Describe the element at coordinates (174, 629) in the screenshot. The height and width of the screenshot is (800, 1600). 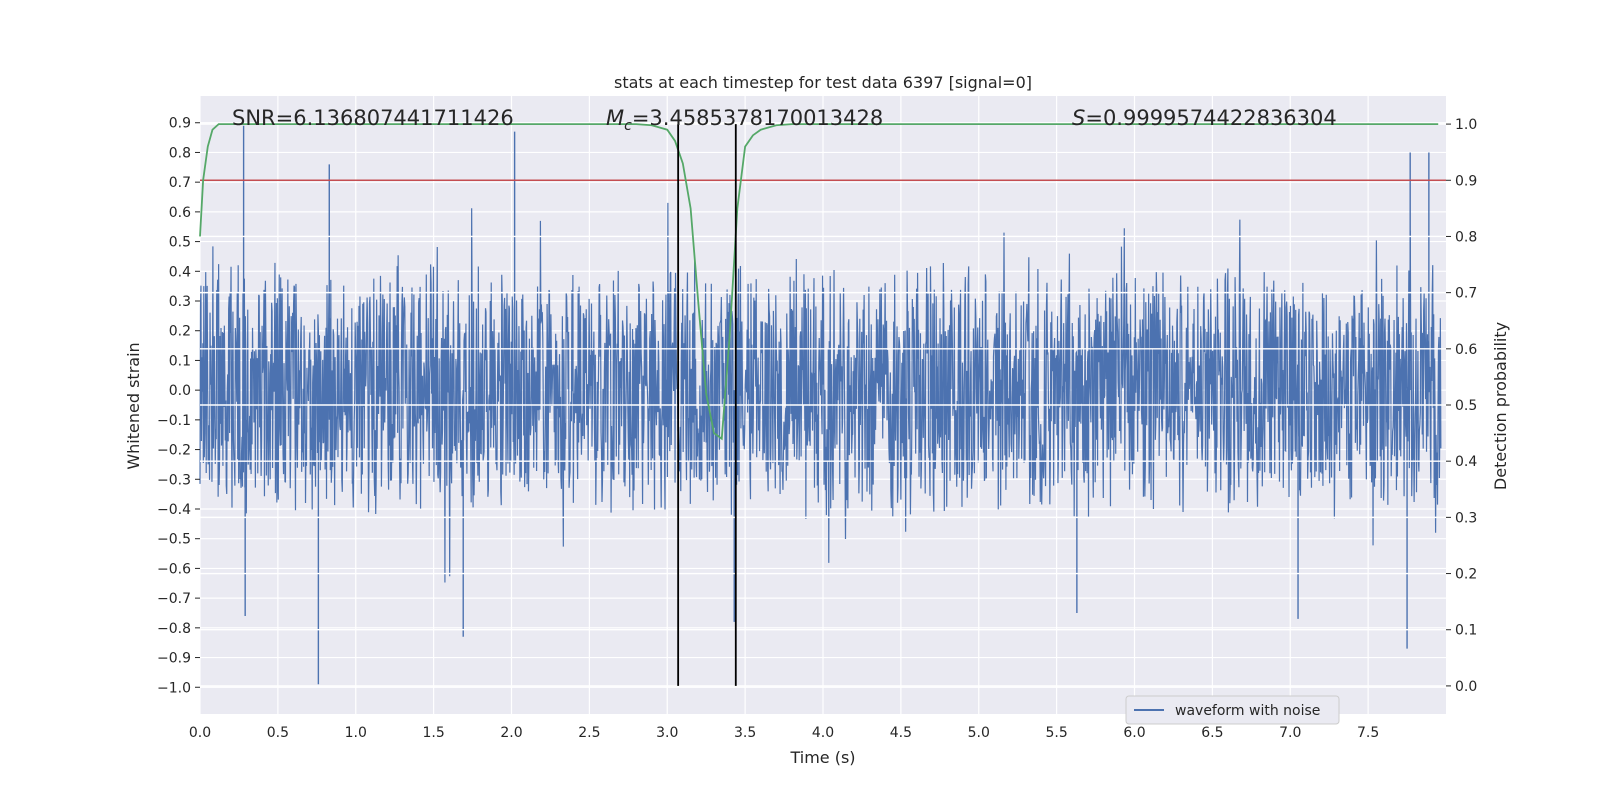
I see `y-left-tick-label: −0.8` at that location.